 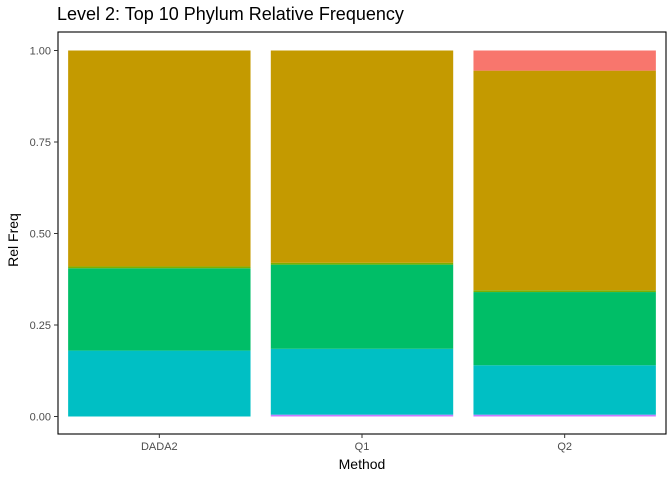 I want to click on y-axis: 0.00 0.25 0.50 0.75 1.00, so click(x=44, y=235).